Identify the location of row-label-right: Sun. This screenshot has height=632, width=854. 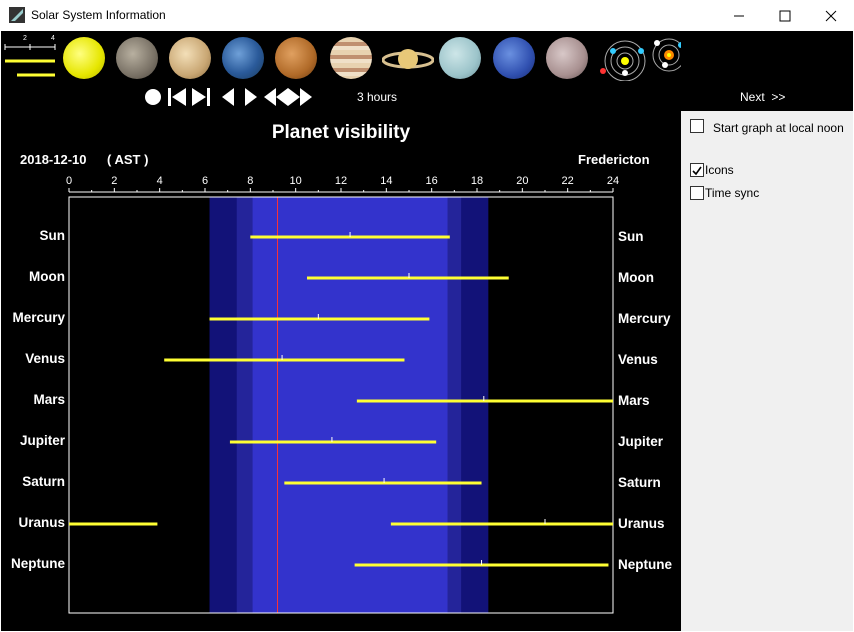
(631, 236).